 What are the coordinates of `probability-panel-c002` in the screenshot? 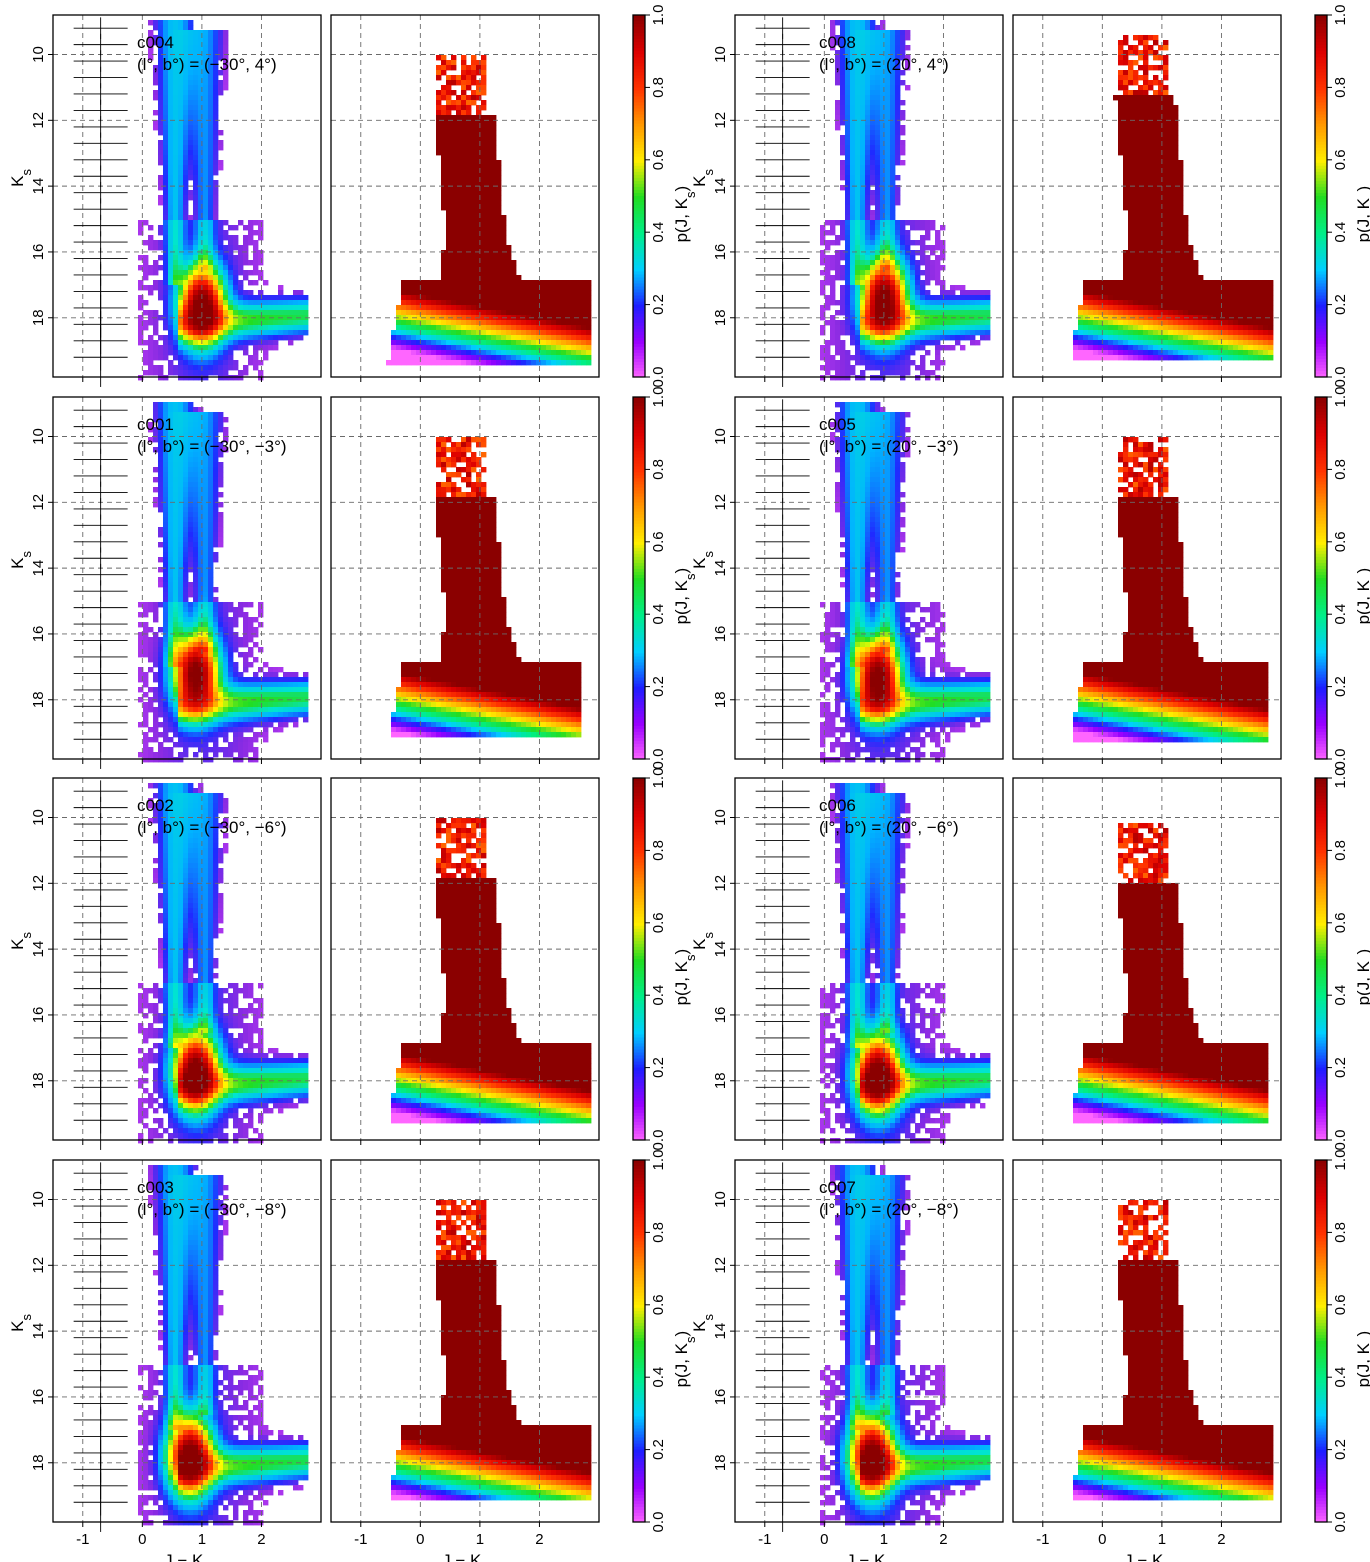 It's located at (465, 961).